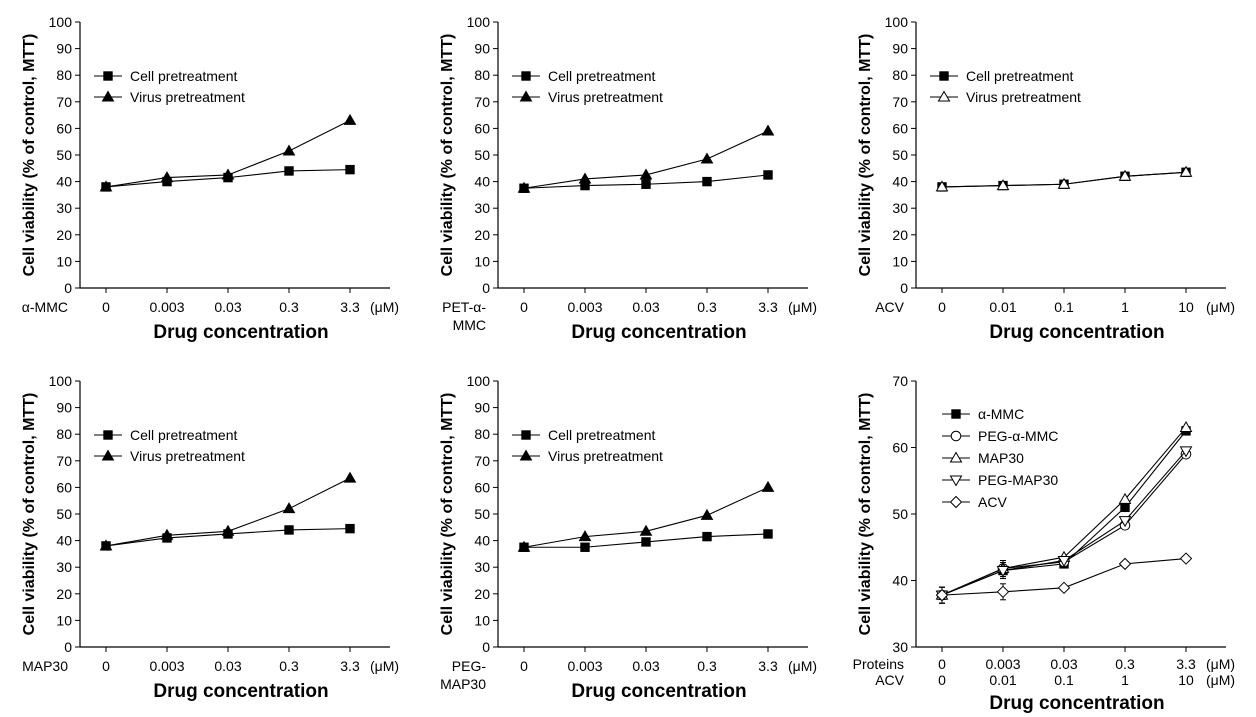  Describe the element at coordinates (227, 307) in the screenshot. I see `x-tick-label: 0.03` at that location.